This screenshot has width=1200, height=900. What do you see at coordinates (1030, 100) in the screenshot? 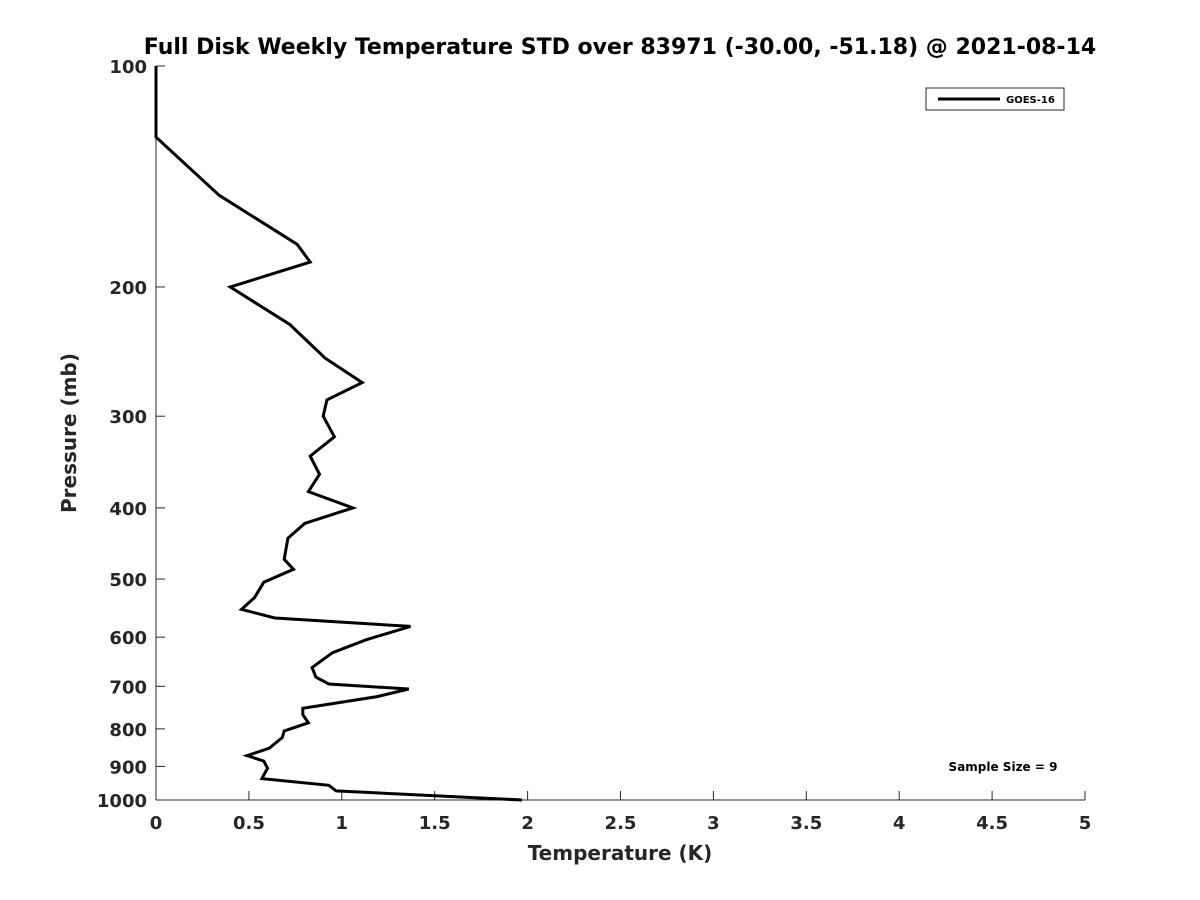
I see `legend-label: GOES-16` at bounding box center [1030, 100].